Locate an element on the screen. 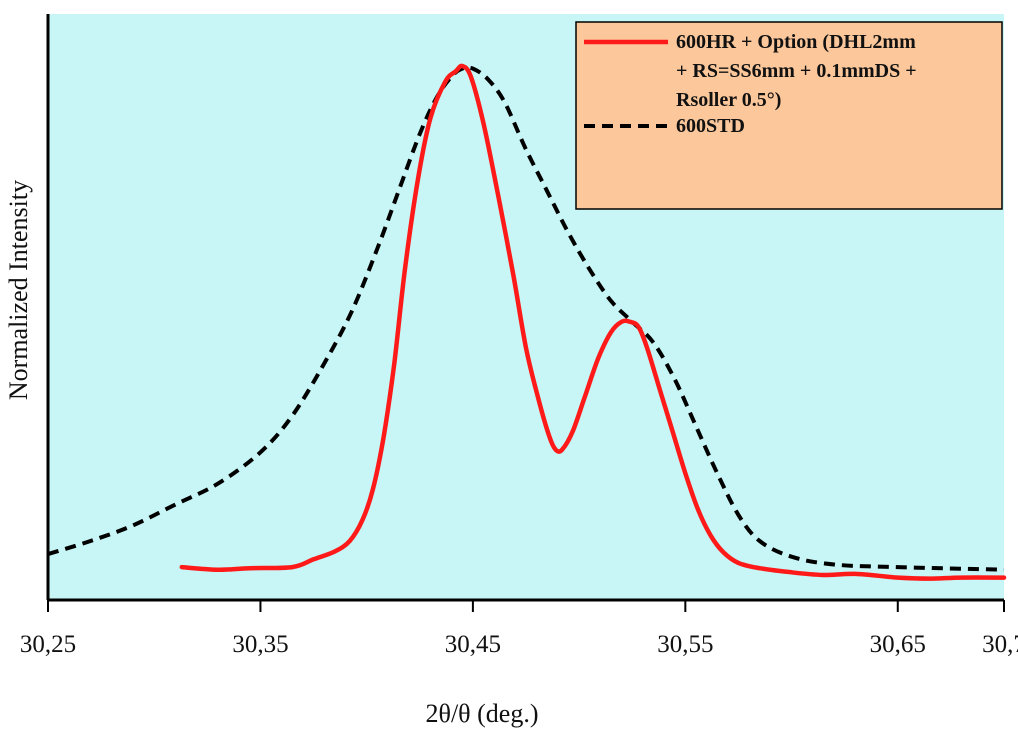 Image resolution: width=1018 pixels, height=732 pixels. legend-label: + RS=SS6mm + 0.1mmDS + is located at coordinates (796, 71).